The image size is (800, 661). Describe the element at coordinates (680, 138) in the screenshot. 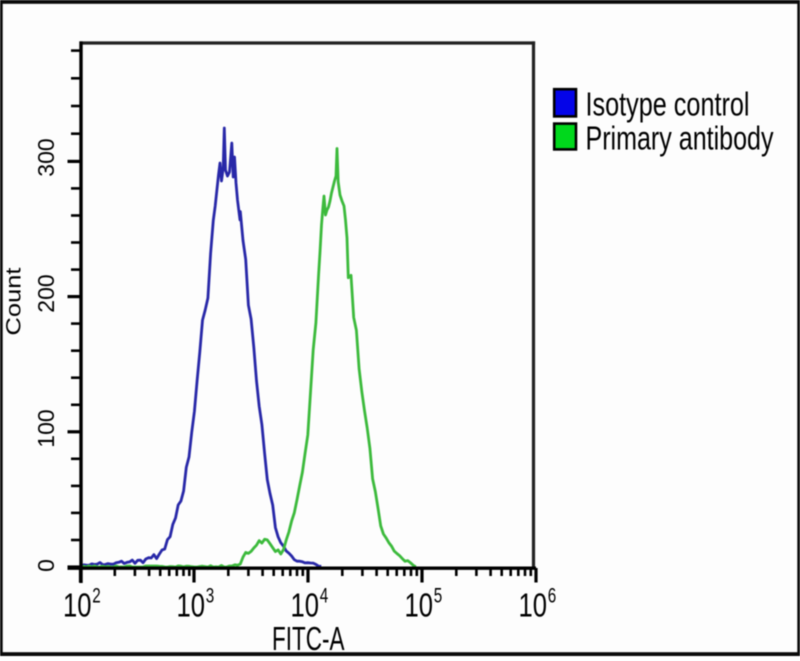

I see `svg-text: Primary antibody` at that location.